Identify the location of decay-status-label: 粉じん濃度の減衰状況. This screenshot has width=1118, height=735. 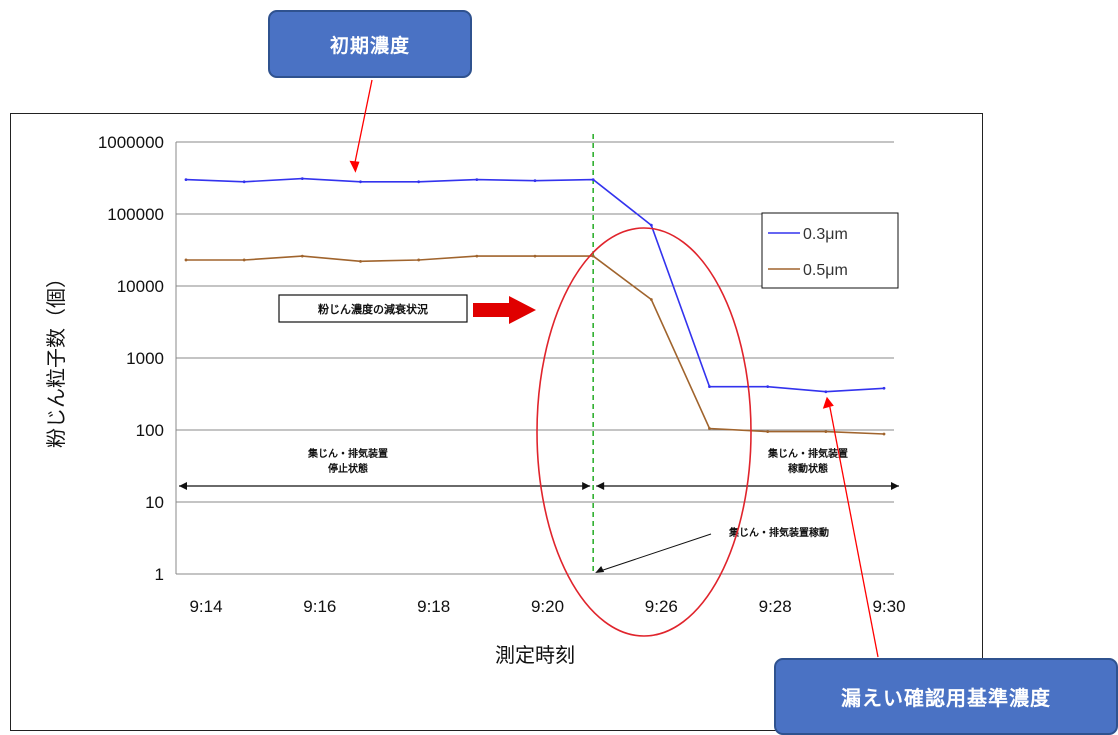
(373, 309).